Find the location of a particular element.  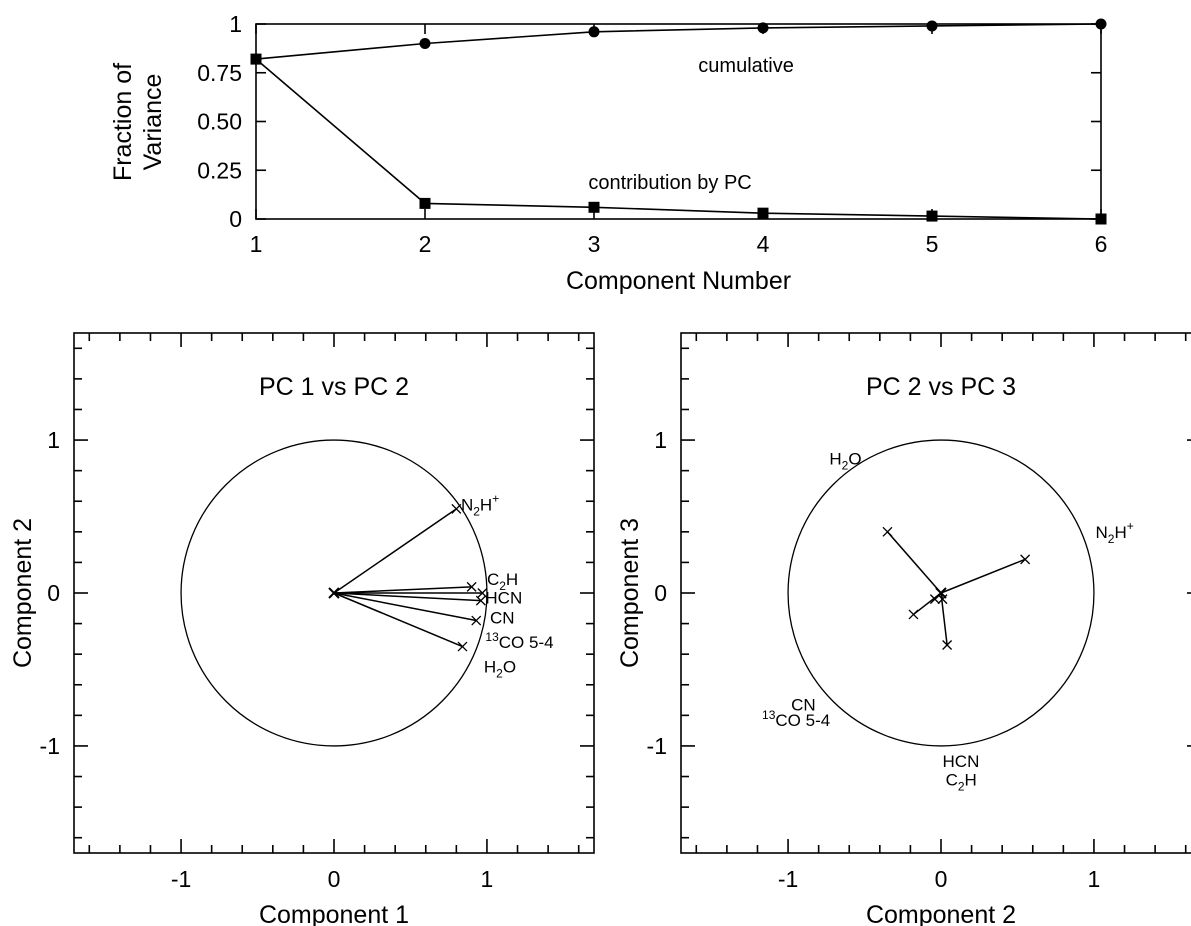

y-axis-label-line: Variance is located at coordinates (153, 122).